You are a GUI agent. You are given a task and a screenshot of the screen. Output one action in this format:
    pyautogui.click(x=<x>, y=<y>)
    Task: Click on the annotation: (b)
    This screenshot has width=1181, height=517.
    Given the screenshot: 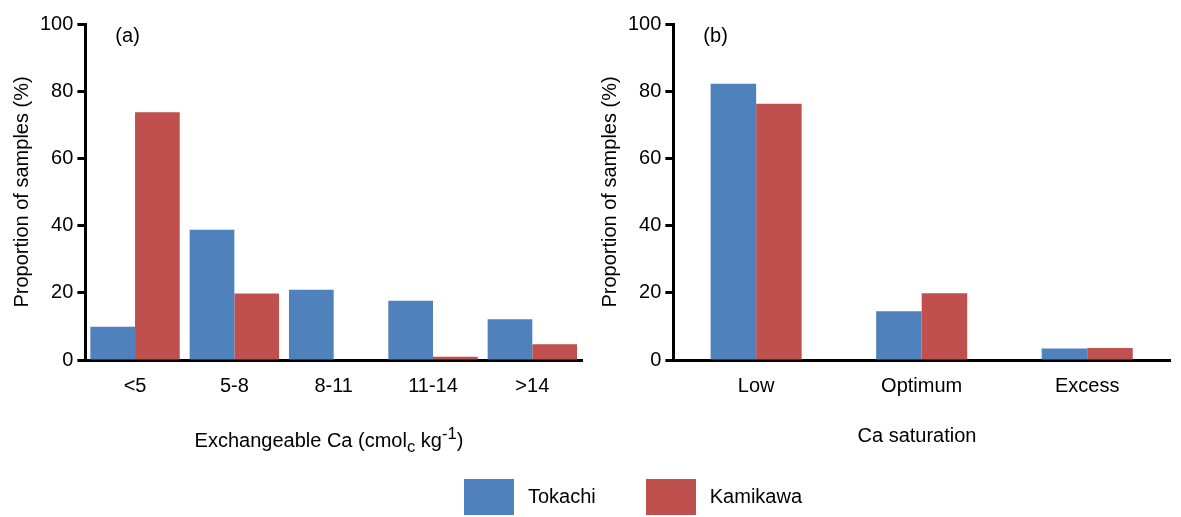 What is the action you would take?
    pyautogui.click(x=715, y=34)
    